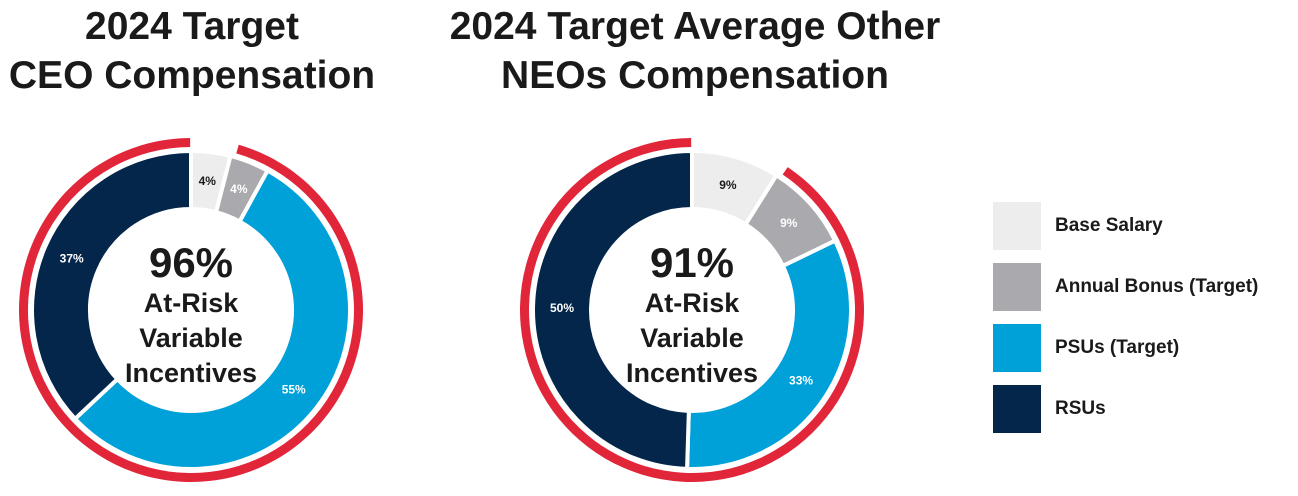 This screenshot has height=496, width=1298. Describe the element at coordinates (72, 258) in the screenshot. I see `ceo-label-rsus: 37%` at that location.